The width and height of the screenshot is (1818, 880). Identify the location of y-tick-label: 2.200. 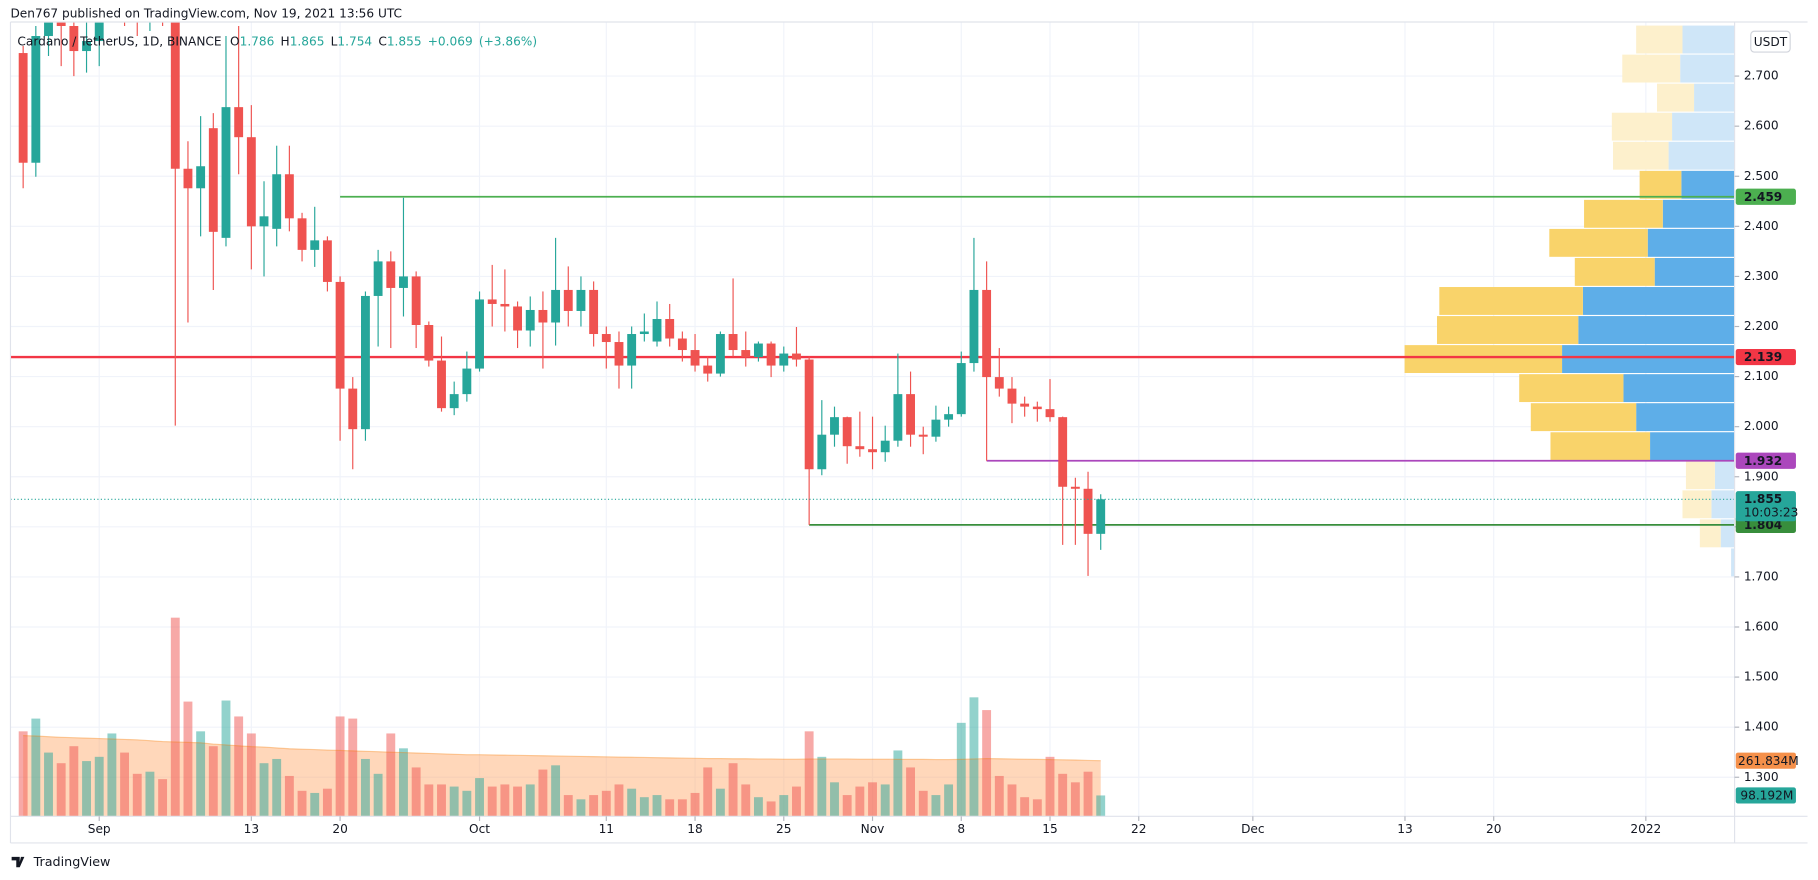
(1761, 326).